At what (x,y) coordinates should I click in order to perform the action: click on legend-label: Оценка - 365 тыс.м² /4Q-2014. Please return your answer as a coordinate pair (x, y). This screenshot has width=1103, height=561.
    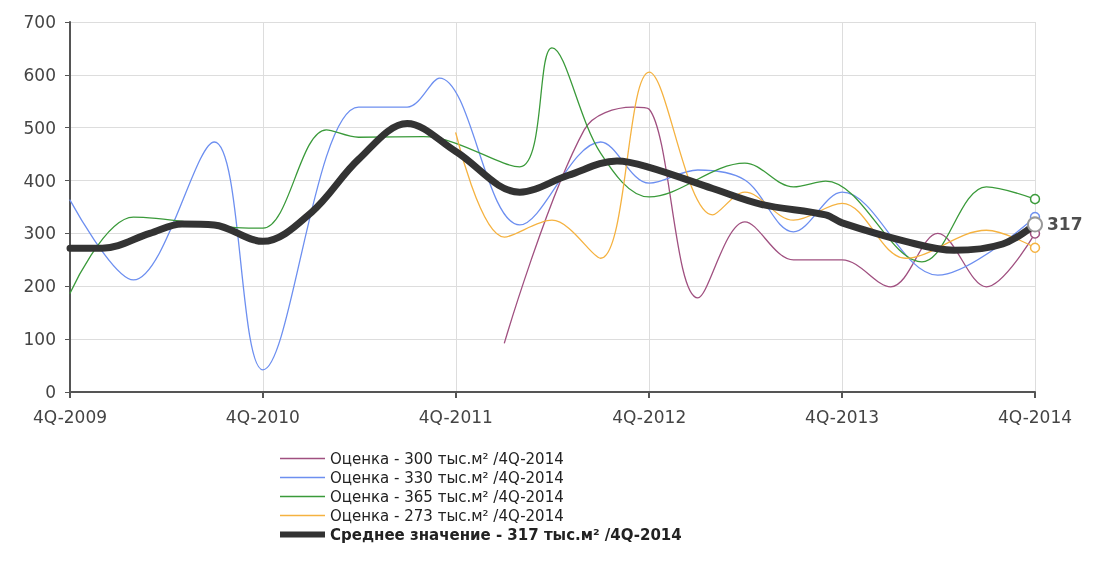
    Looking at the image, I should click on (447, 496).